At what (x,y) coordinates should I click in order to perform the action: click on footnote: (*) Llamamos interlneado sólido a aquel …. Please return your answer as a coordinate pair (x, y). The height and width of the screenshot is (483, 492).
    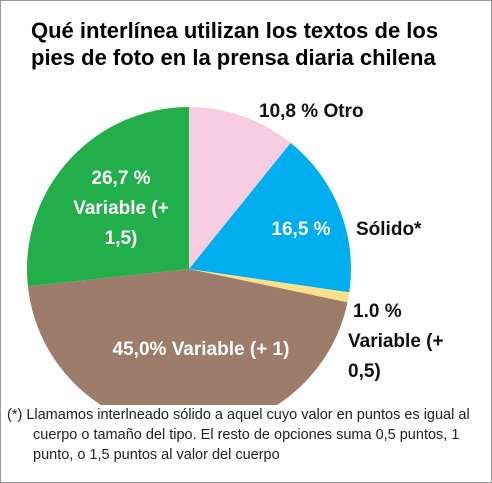
    Looking at the image, I should click on (248, 435).